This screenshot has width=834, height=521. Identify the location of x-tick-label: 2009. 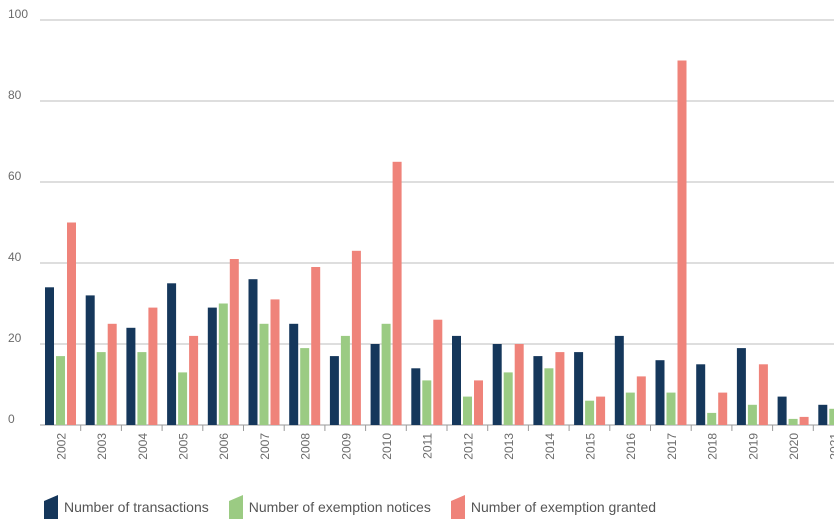
(346, 446).